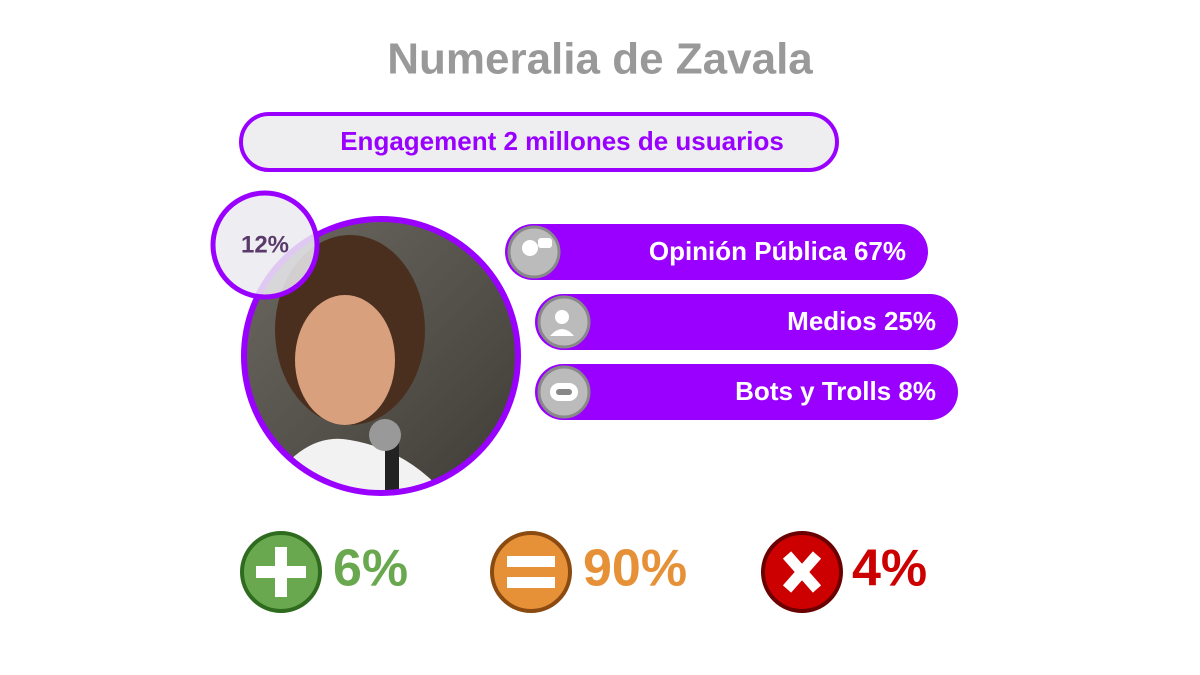 The height and width of the screenshot is (675, 1200). I want to click on segment-label: Opinión Pública 67%, so click(777, 251).